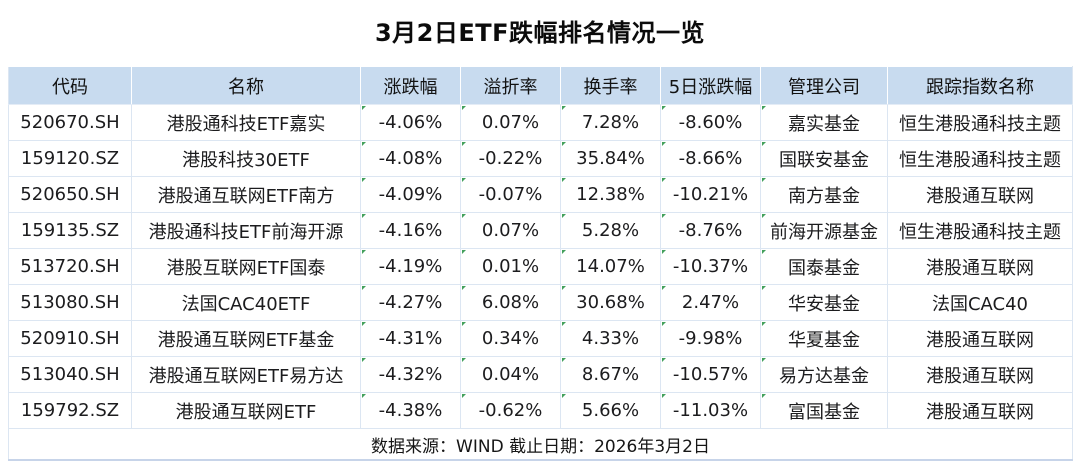 The height and width of the screenshot is (463, 1080). Describe the element at coordinates (824, 410) in the screenshot. I see `cell-manager: 富国基金` at that location.